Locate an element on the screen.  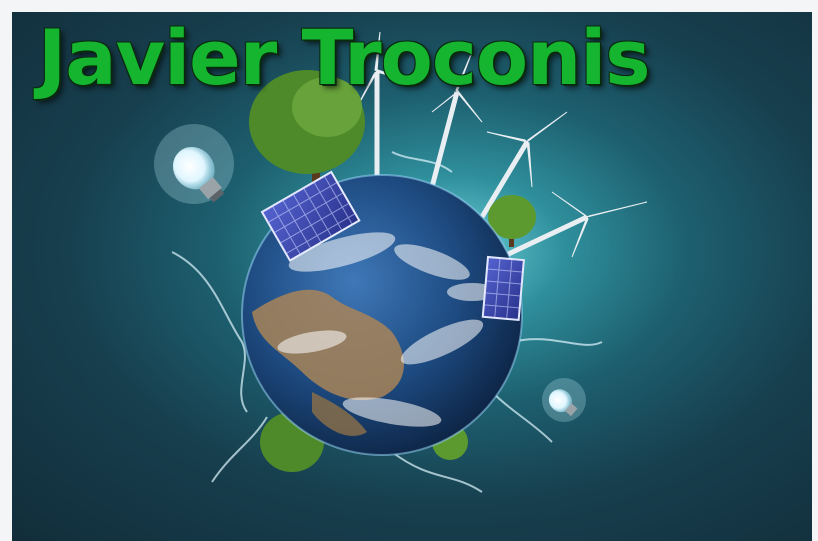
page-title: Javier Troconis is located at coordinates (344, 57).